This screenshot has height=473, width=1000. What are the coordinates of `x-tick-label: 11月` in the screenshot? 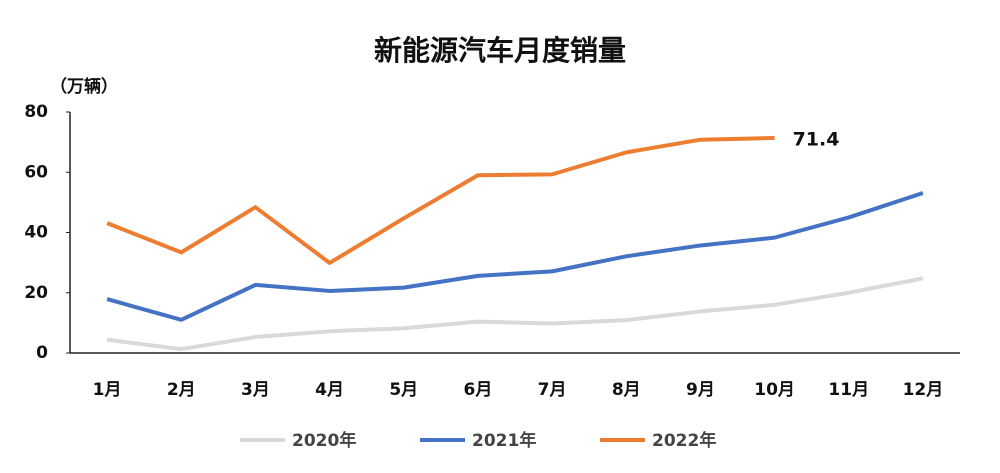 It's located at (848, 390).